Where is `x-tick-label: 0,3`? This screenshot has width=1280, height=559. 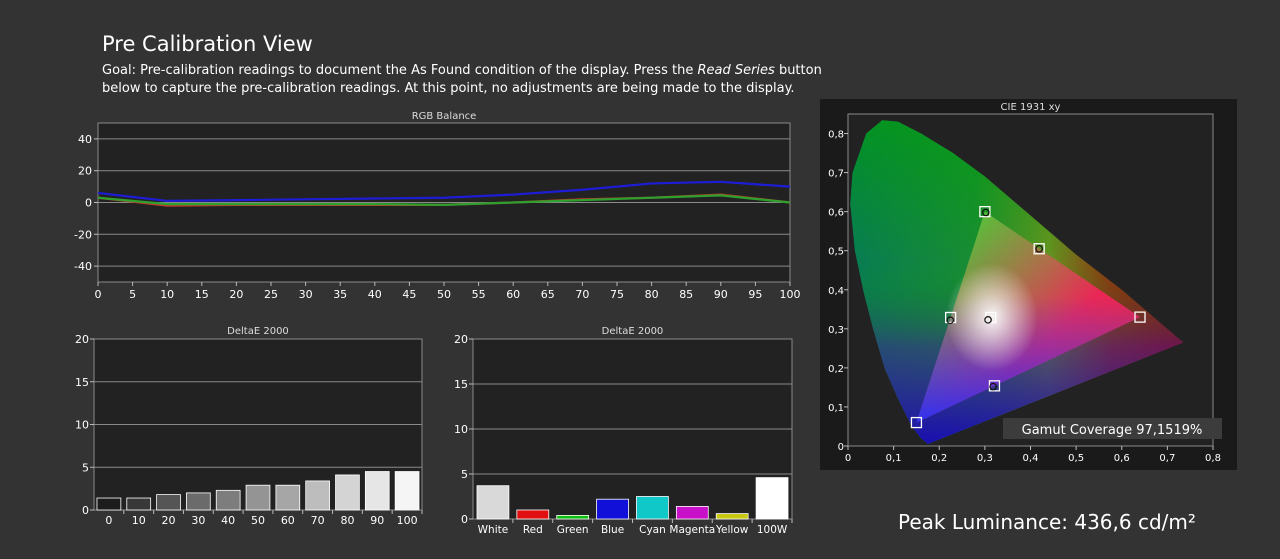 x-tick-label: 0,3 is located at coordinates (985, 458).